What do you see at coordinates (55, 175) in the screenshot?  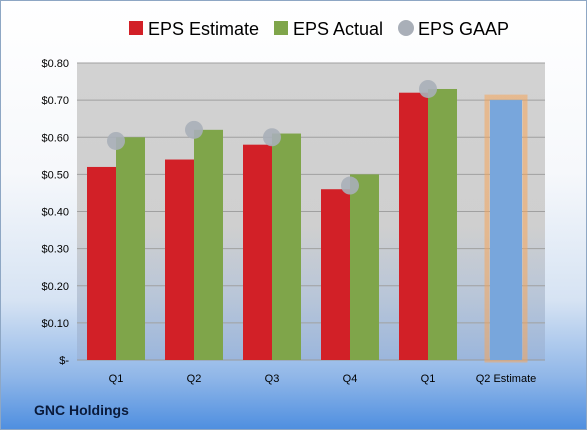 I see `y-tick-label: $0.50` at bounding box center [55, 175].